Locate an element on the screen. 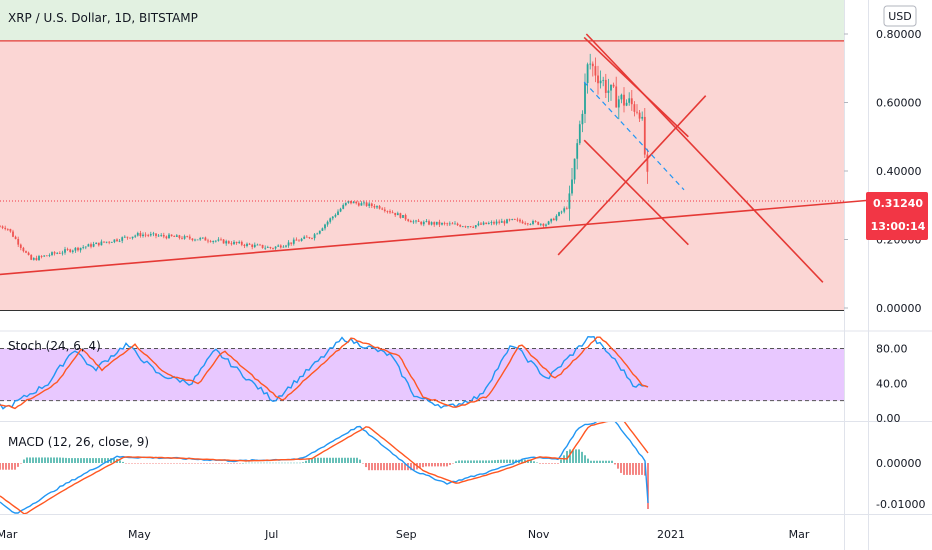 This screenshot has height=550, width=932. macd-tick-label: -0.01000 is located at coordinates (900, 504).